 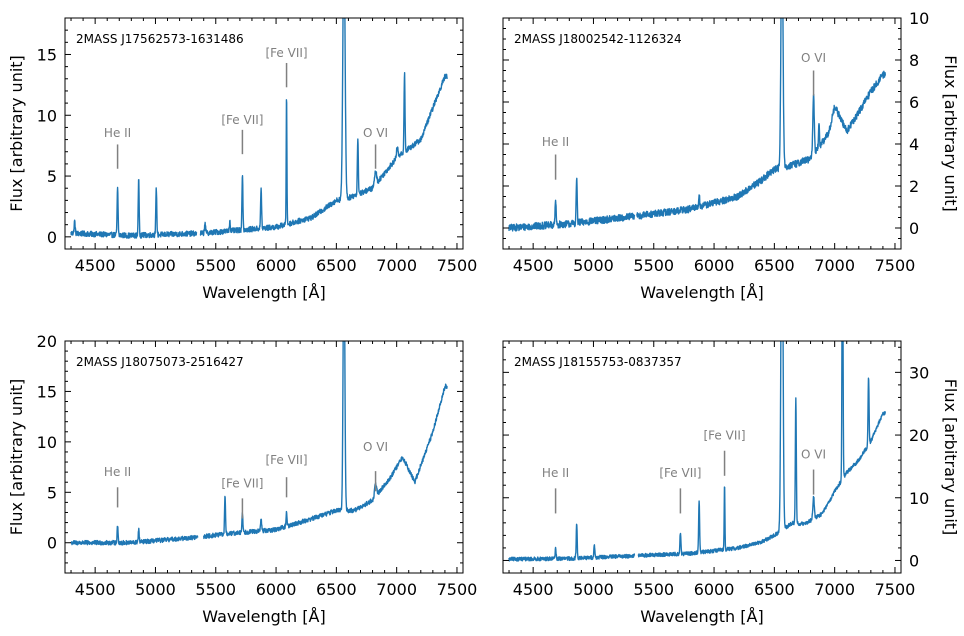 I want to click on y-tick-label: 8, so click(x=914, y=60).